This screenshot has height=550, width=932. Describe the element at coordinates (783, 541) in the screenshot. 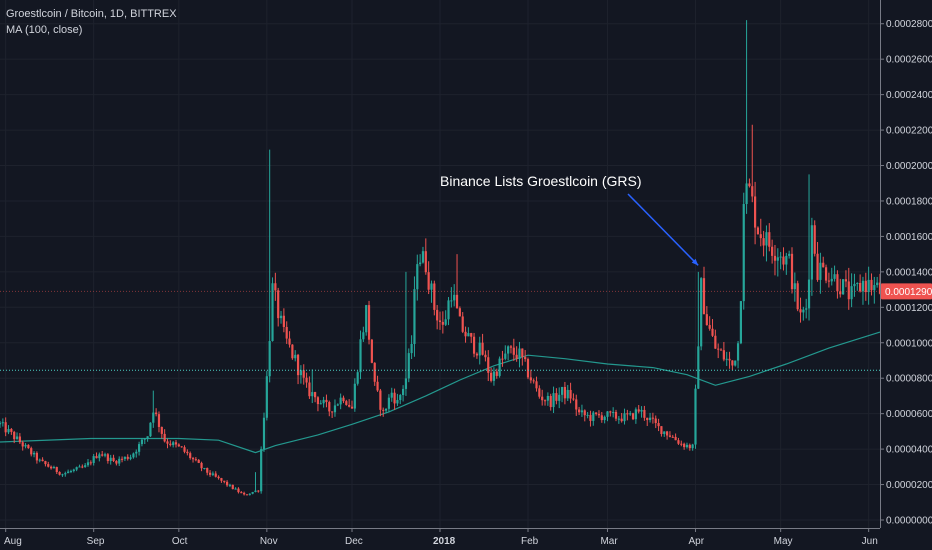

I see `time-tick-label: May` at that location.